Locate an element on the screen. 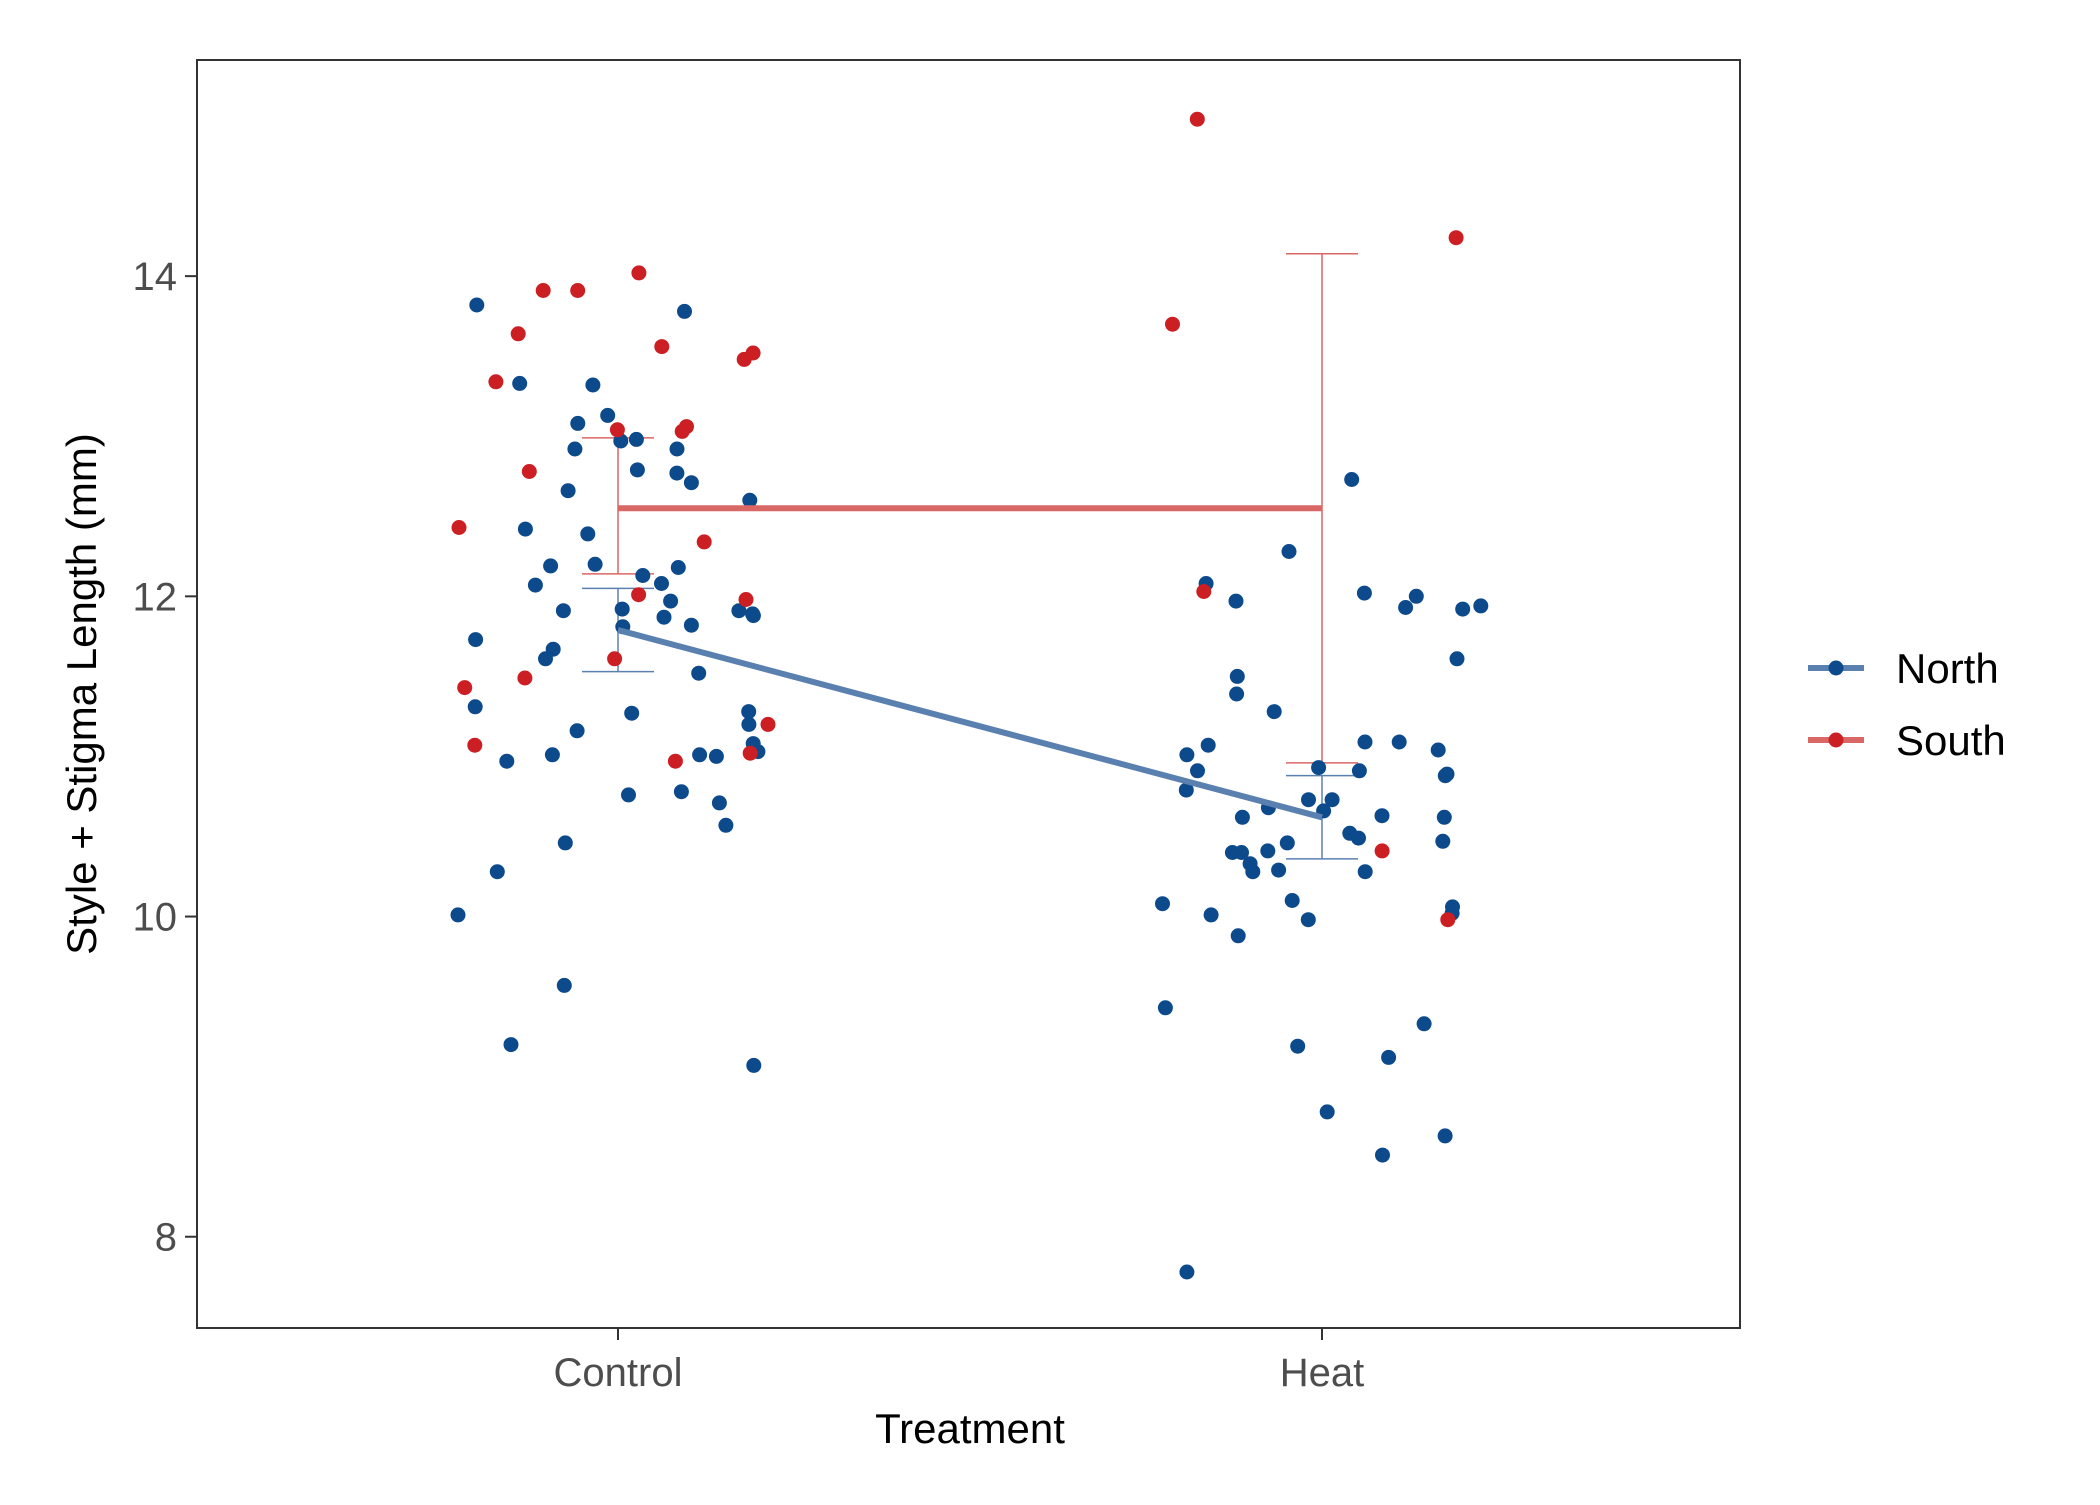 This screenshot has height=1505, width=2100. mean-lines-layer is located at coordinates (970, 663).